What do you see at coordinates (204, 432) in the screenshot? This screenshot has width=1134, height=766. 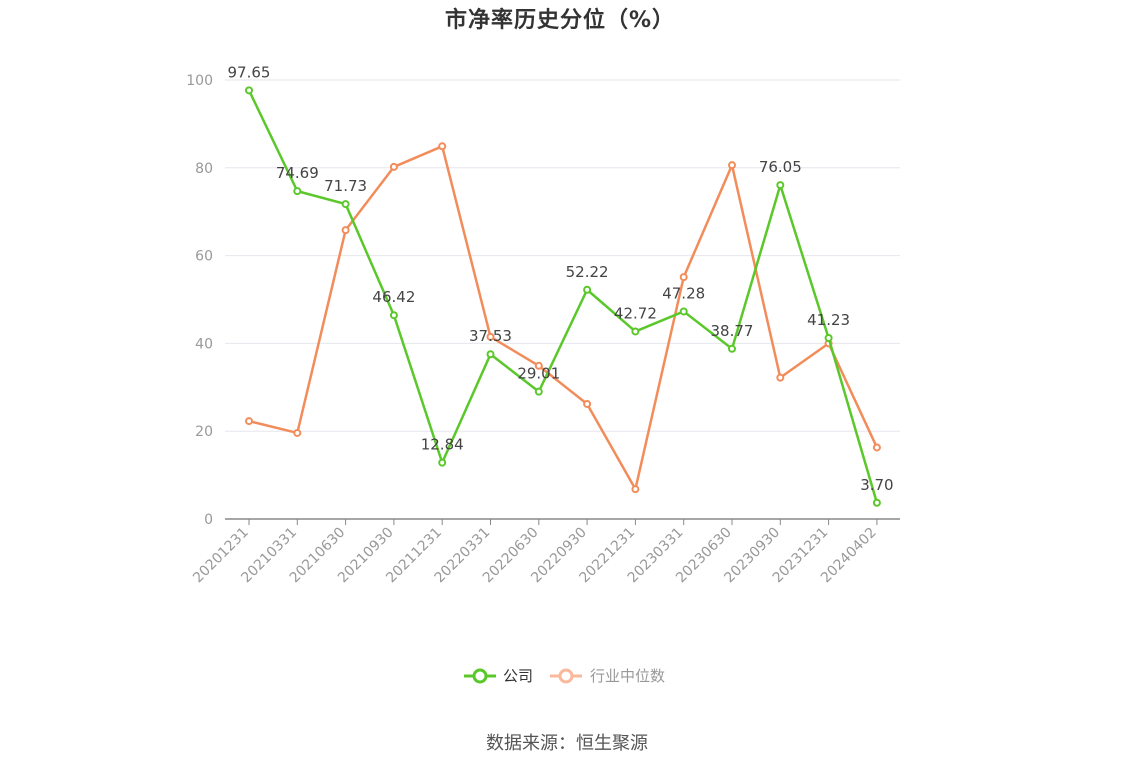 I see `y-tick-label: 20` at bounding box center [204, 432].